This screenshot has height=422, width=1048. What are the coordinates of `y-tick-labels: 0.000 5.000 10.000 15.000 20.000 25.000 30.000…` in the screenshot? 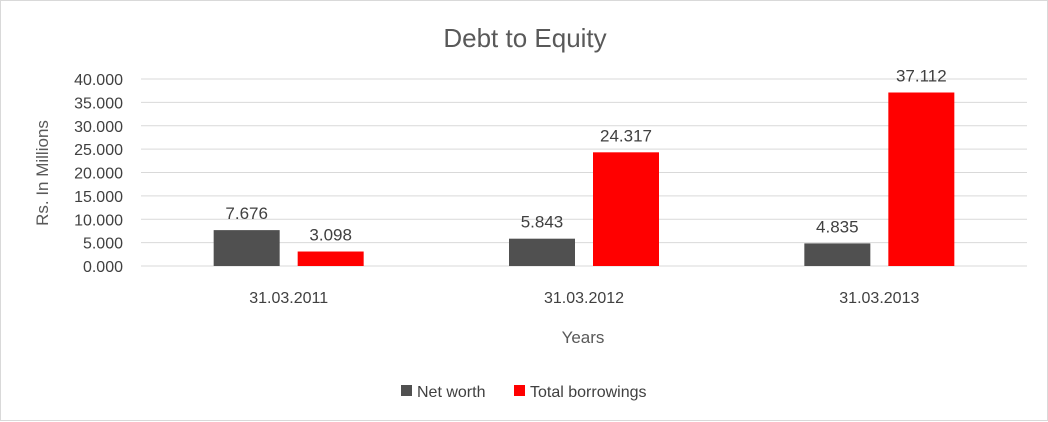 It's located at (98, 174).